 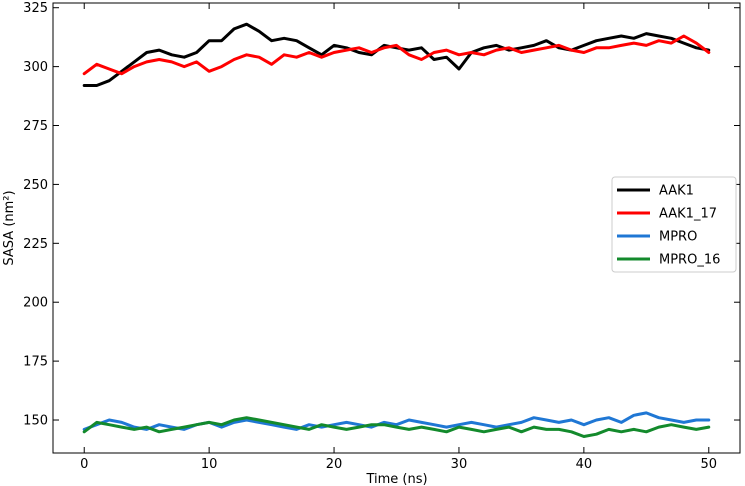 I want to click on x-tick-label: 30, so click(x=459, y=464).